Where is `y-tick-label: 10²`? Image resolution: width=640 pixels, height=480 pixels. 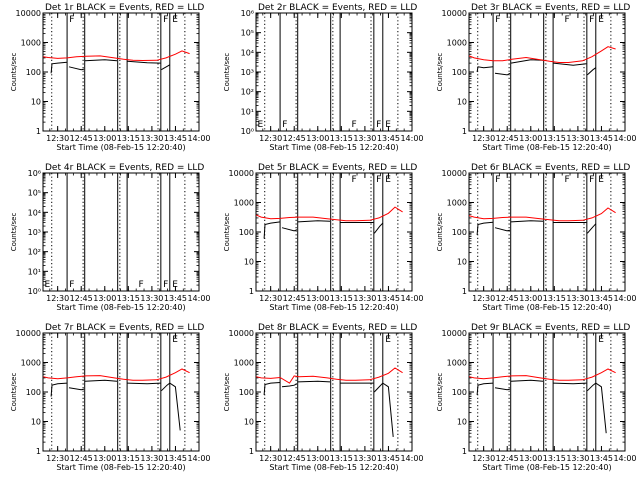
y-tick-label: 10² is located at coordinates (34, 252).